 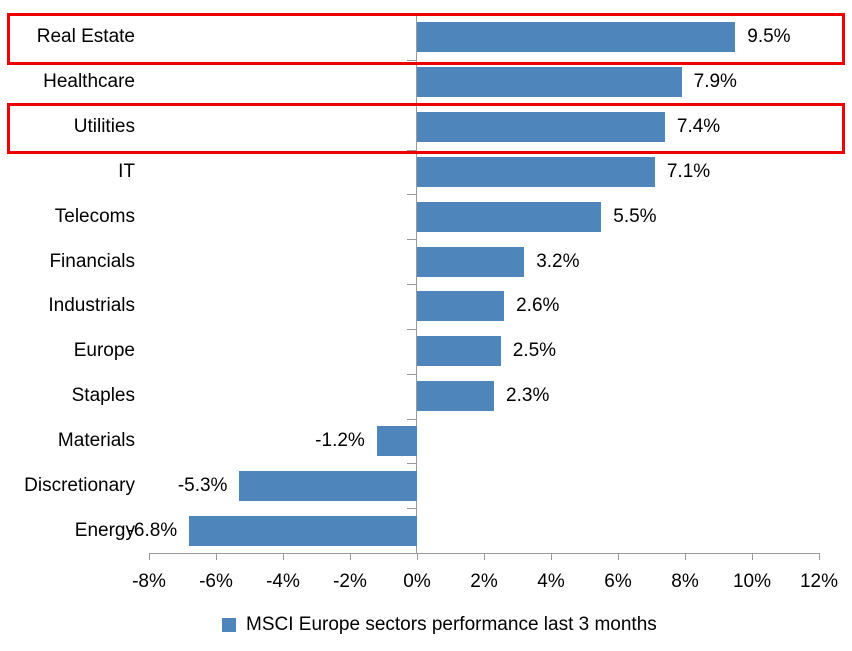 I want to click on x-tick-label: 12%, so click(x=819, y=581).